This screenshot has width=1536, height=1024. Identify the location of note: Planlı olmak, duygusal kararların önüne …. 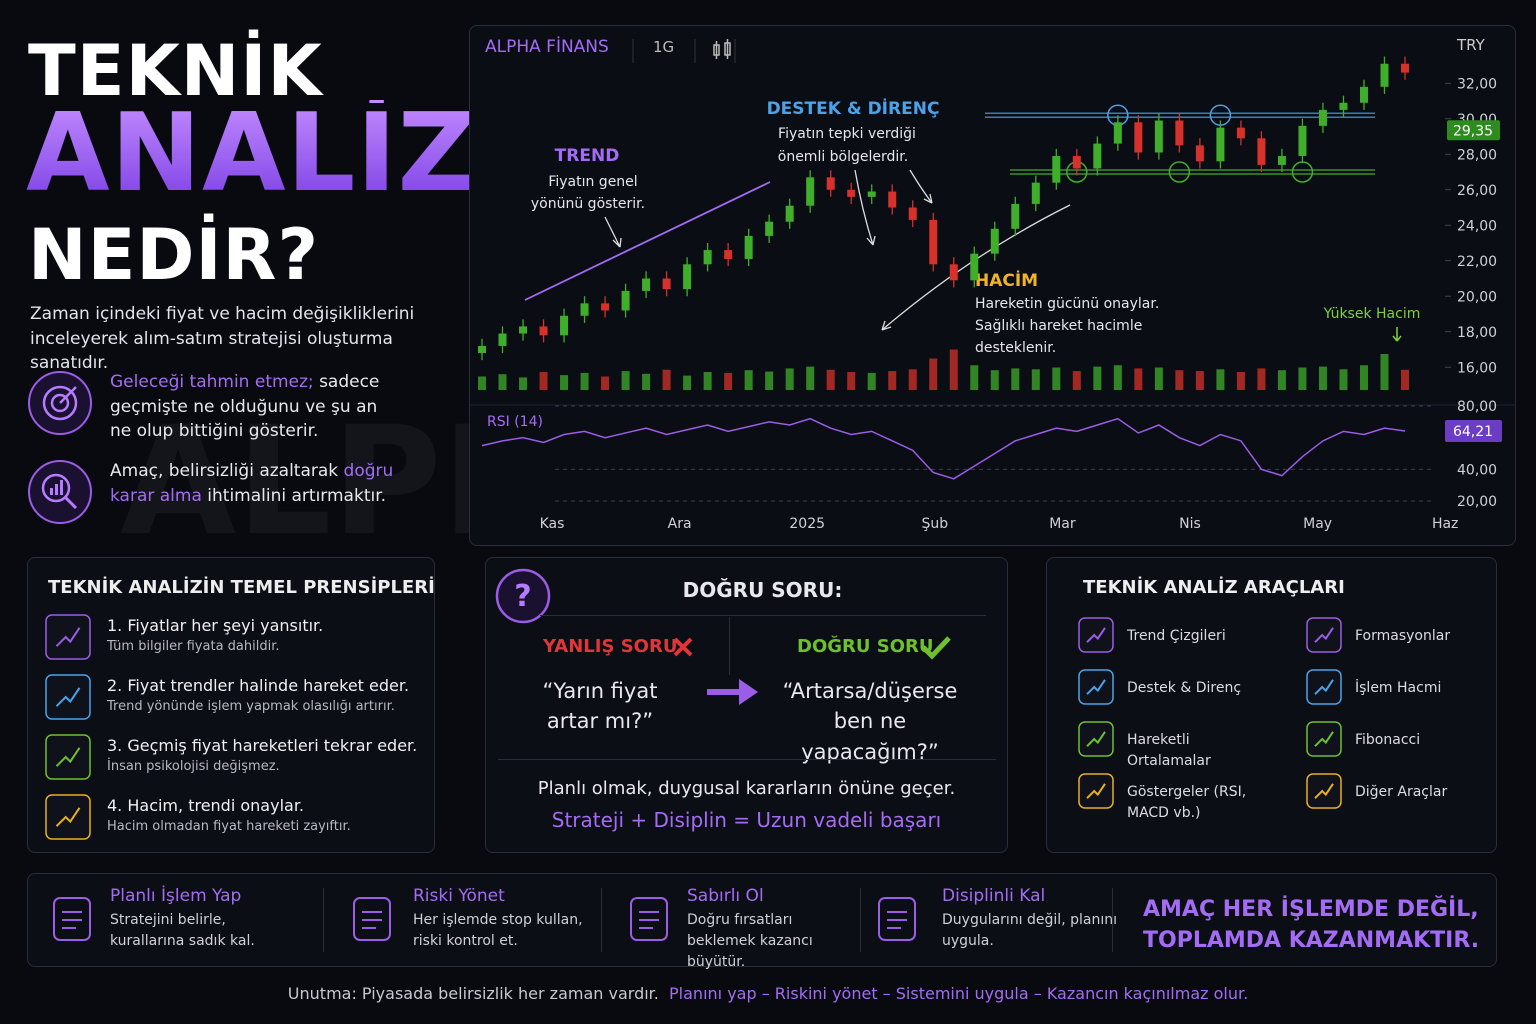
(746, 788).